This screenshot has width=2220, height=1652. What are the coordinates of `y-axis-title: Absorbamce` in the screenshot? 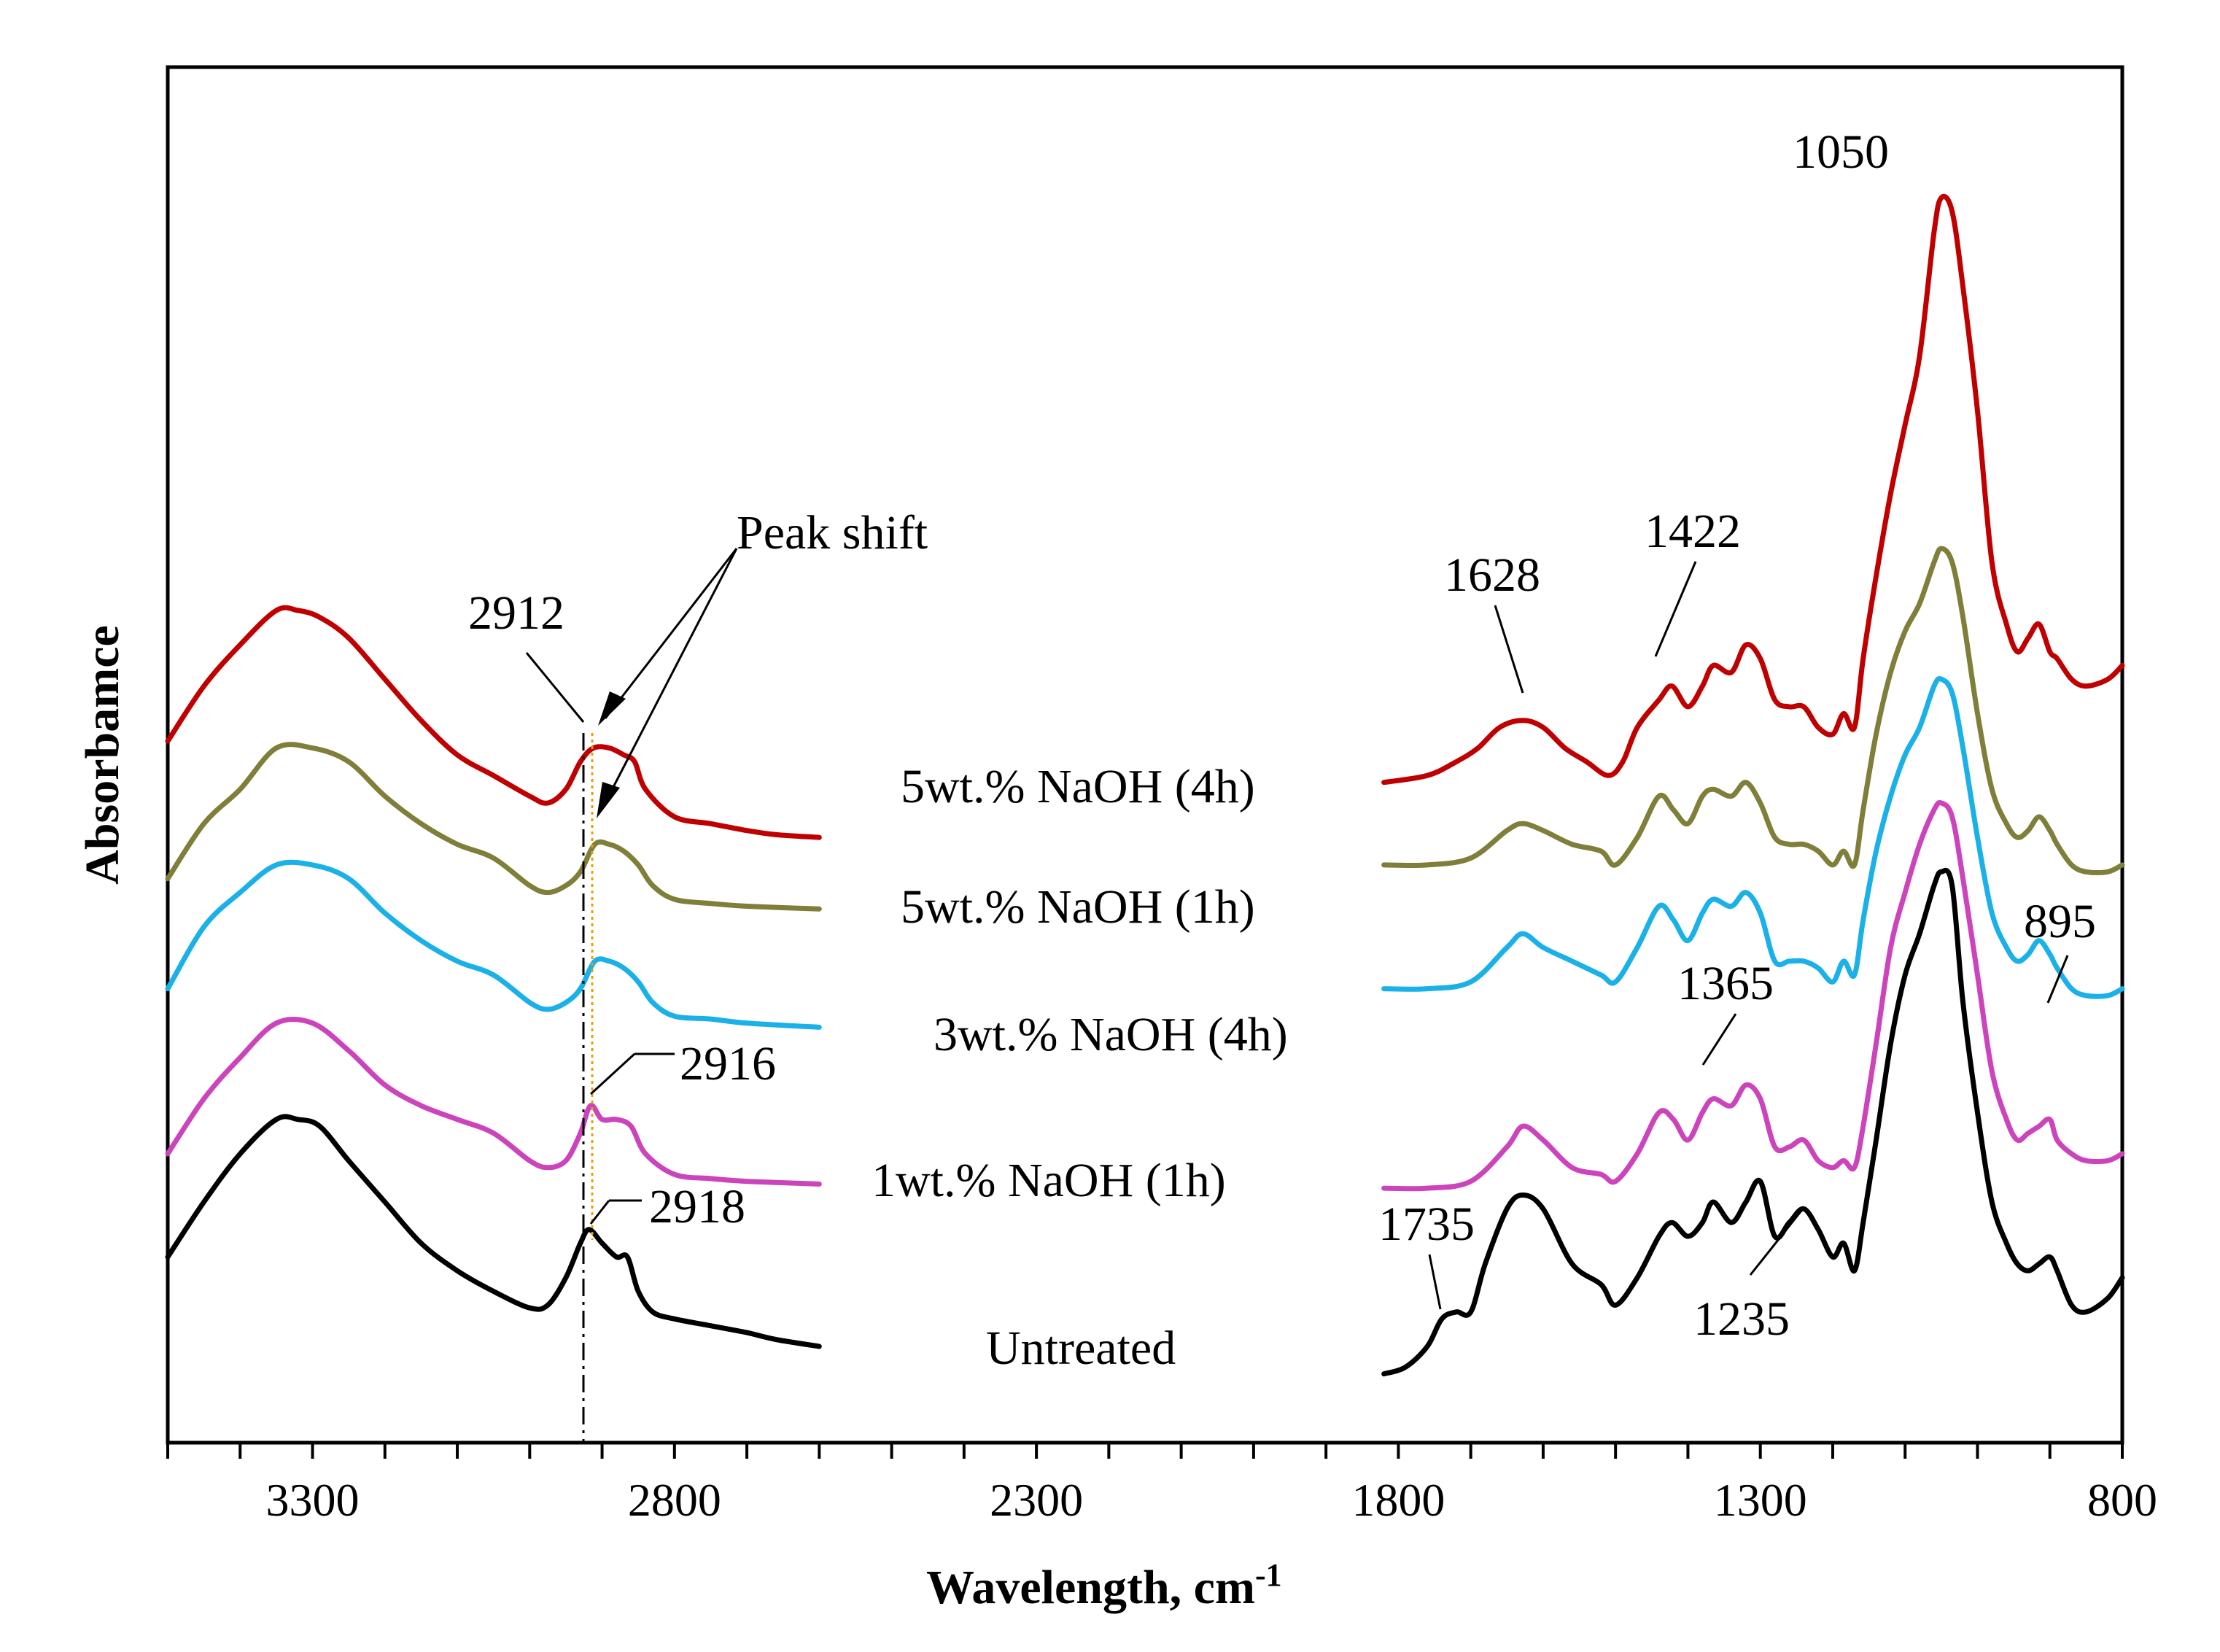 It's located at (102, 755).